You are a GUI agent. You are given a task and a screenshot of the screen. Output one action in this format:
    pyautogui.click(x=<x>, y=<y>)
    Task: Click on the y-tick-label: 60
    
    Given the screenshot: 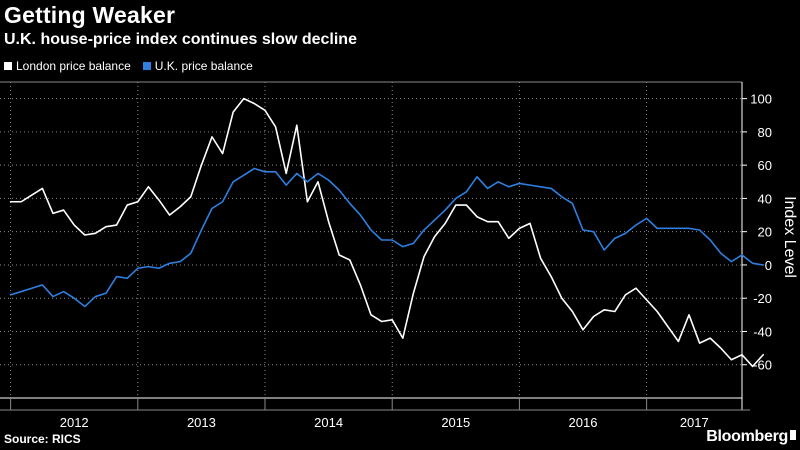 What is the action you would take?
    pyautogui.click(x=765, y=165)
    